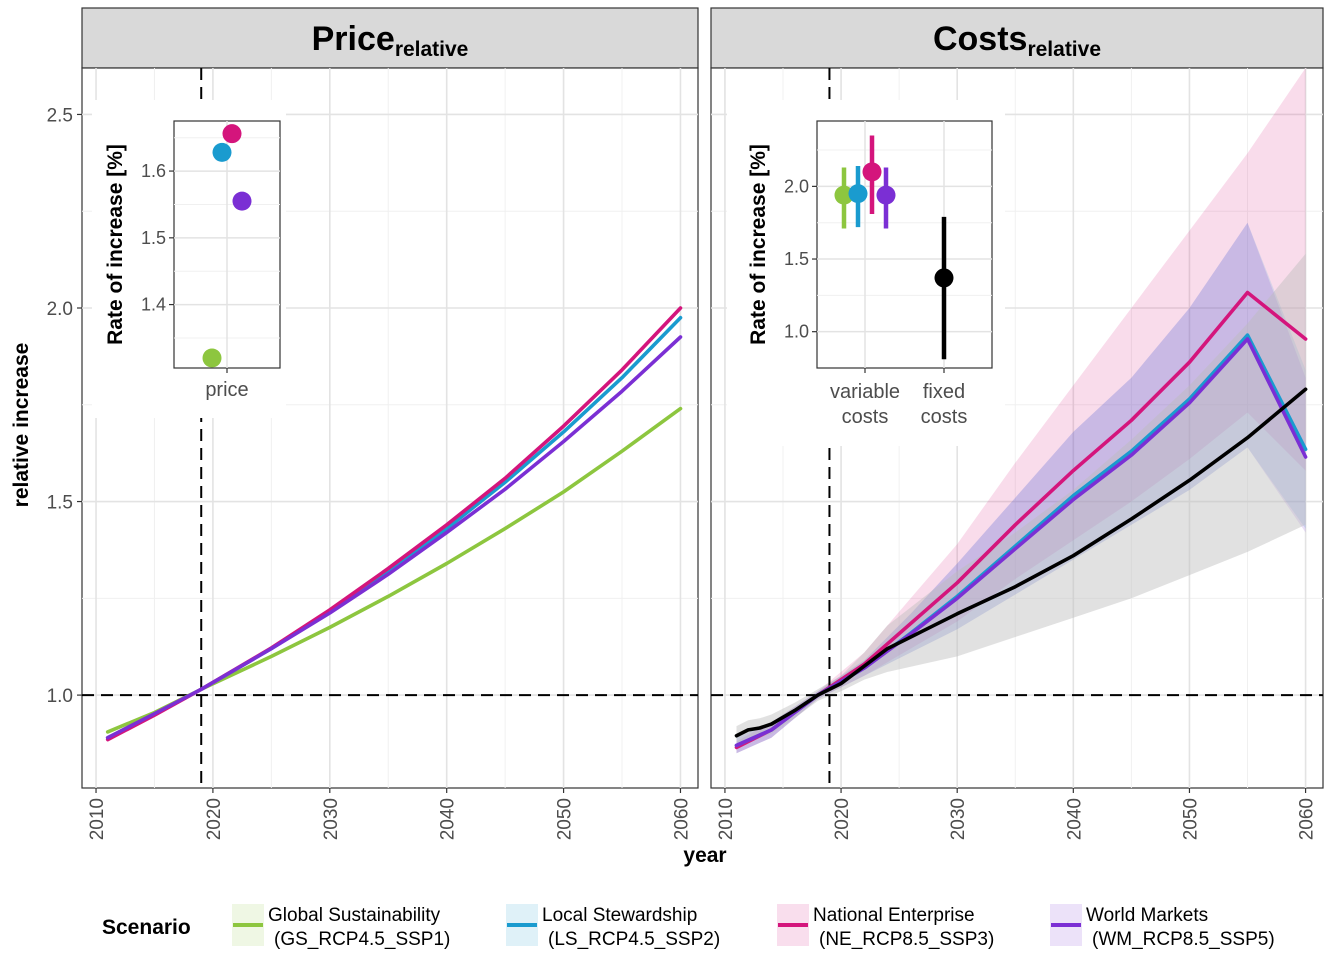 The width and height of the screenshot is (1329, 956). I want to click on y-tick-labels-price: 1.0 1.5 2.0 2.5, so click(64, 406).